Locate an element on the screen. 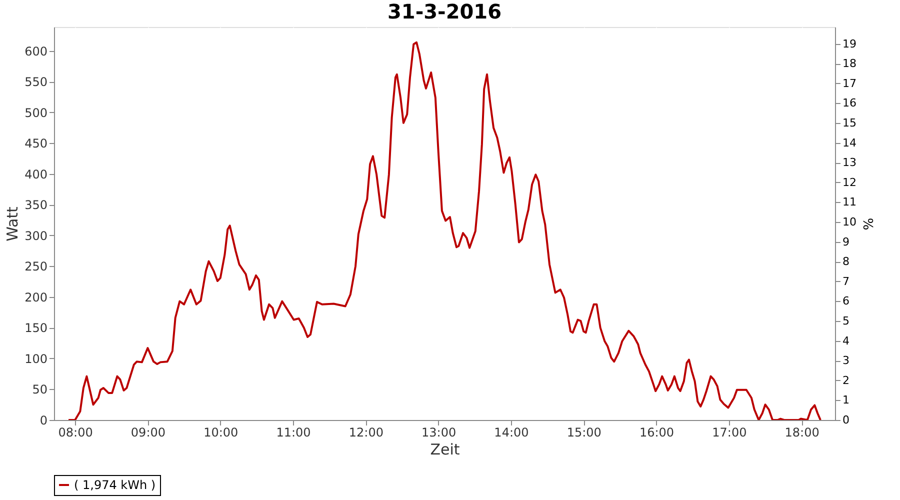  y-tick-label: 250 is located at coordinates (36, 267).